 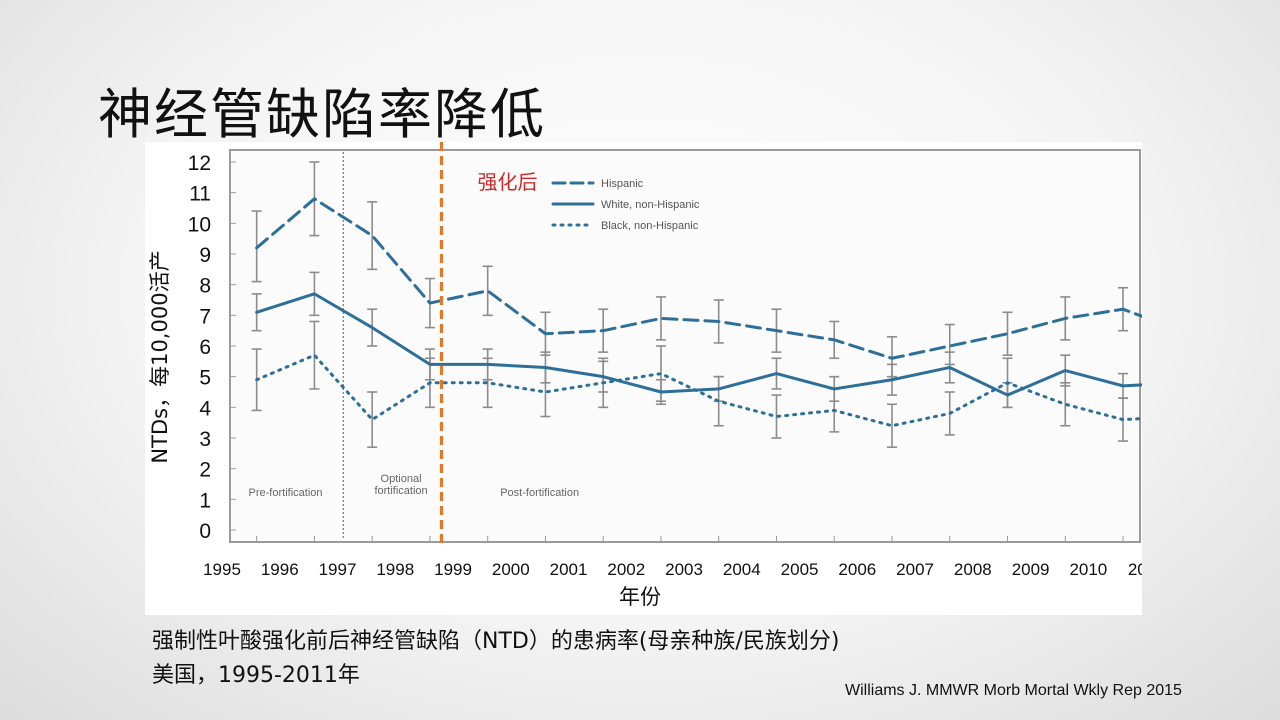 I want to click on y-tick-label: 6, so click(x=205, y=347).